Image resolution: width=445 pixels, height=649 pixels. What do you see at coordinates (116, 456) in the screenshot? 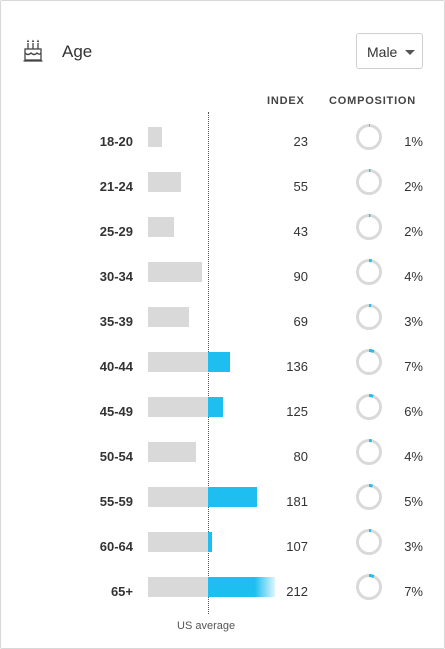
I see `age-range-label: 50-54` at bounding box center [116, 456].